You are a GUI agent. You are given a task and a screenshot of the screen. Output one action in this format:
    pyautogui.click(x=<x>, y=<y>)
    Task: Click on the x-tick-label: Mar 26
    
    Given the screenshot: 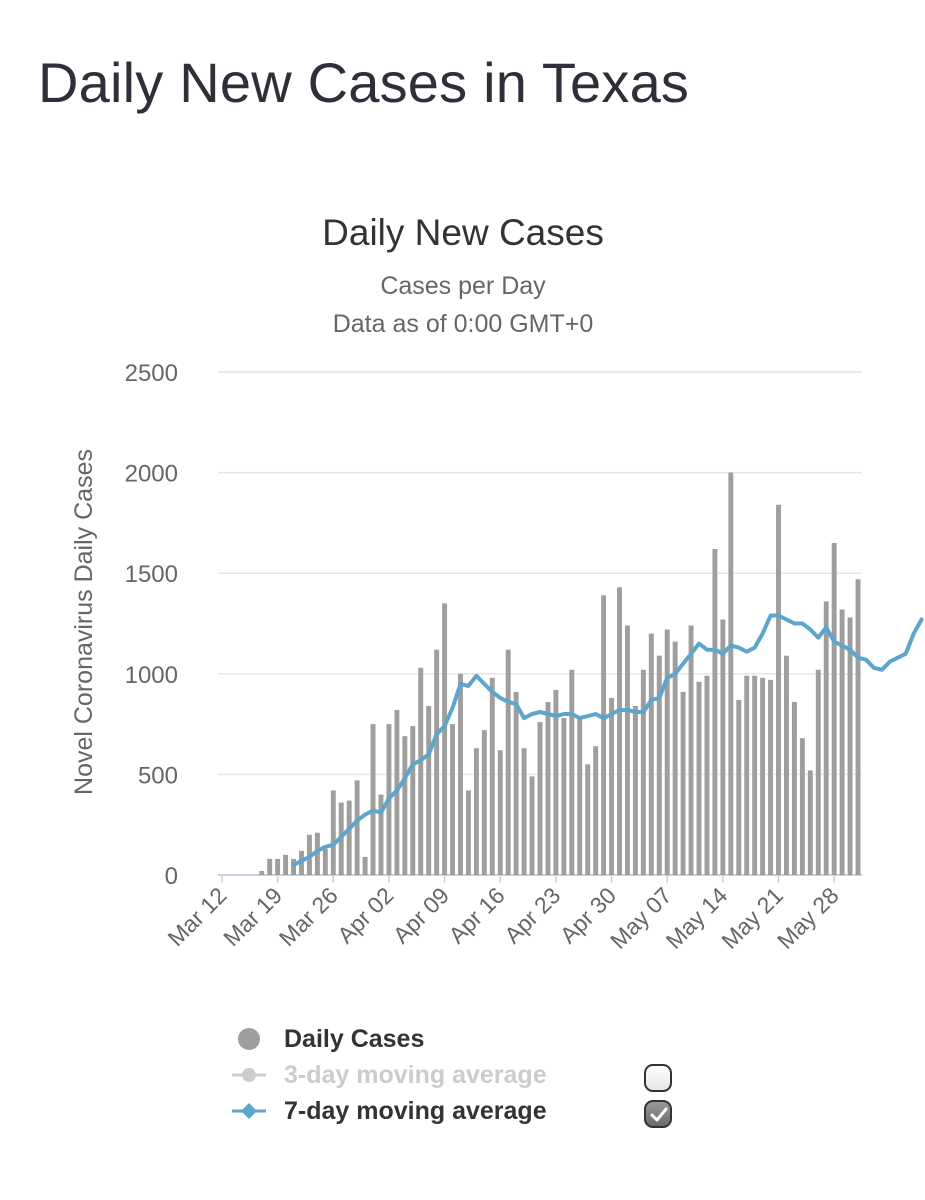 What is the action you would take?
    pyautogui.click(x=308, y=916)
    